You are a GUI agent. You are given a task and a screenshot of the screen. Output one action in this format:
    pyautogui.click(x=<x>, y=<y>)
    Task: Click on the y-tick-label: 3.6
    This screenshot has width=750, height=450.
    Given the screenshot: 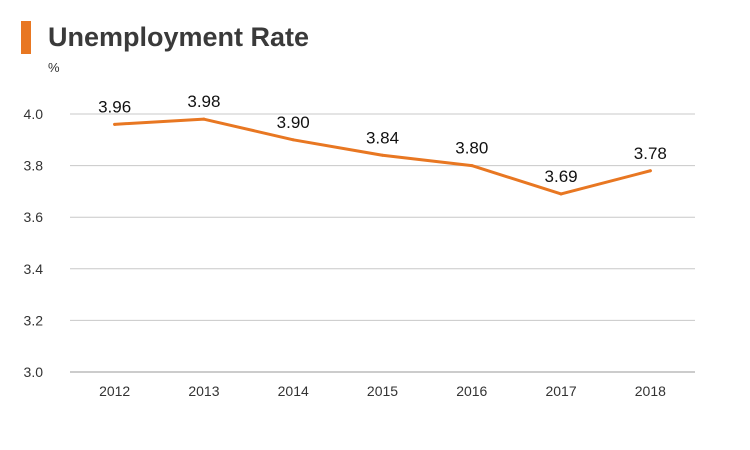 What is the action you would take?
    pyautogui.click(x=34, y=217)
    